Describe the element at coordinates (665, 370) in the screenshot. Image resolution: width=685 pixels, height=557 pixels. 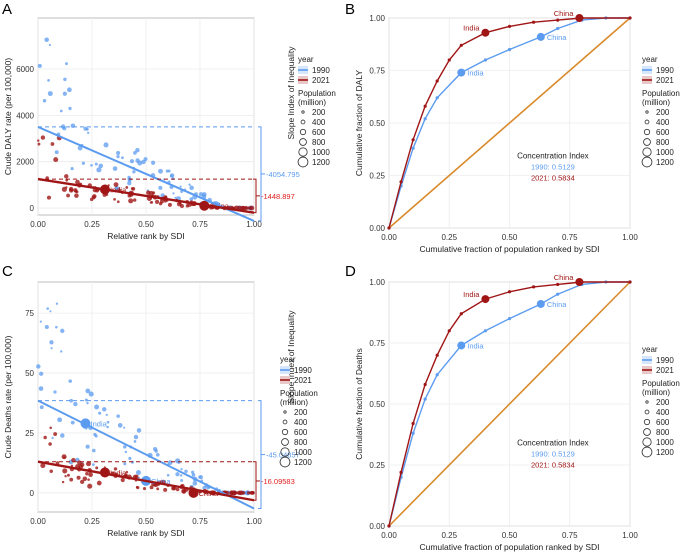
I see `legend-label-2021: 2021` at that location.